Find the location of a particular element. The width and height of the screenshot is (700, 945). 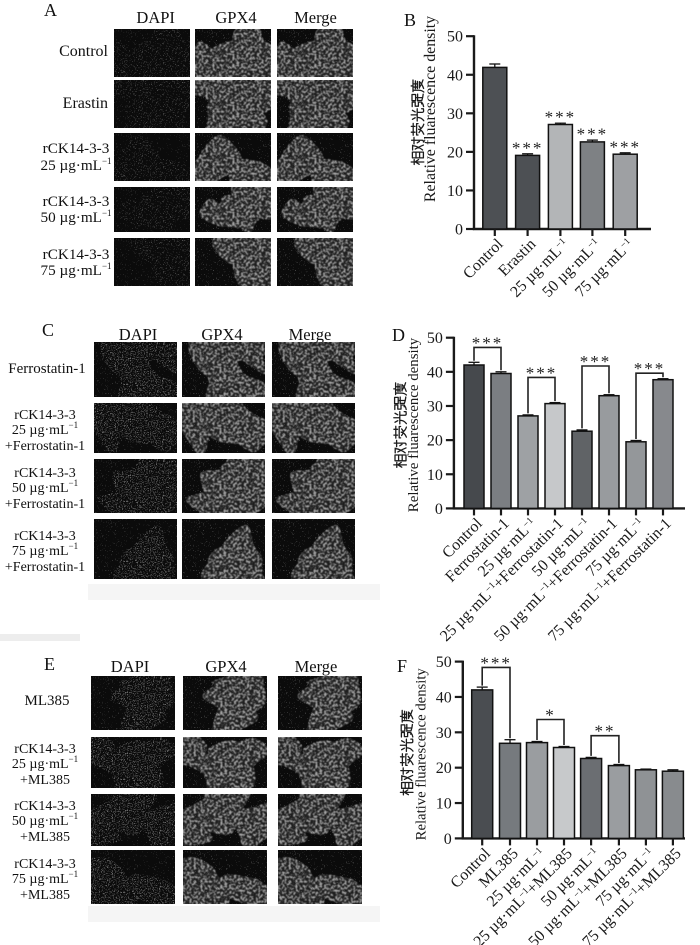

svg-text: Control is located at coordinates (483, 258).